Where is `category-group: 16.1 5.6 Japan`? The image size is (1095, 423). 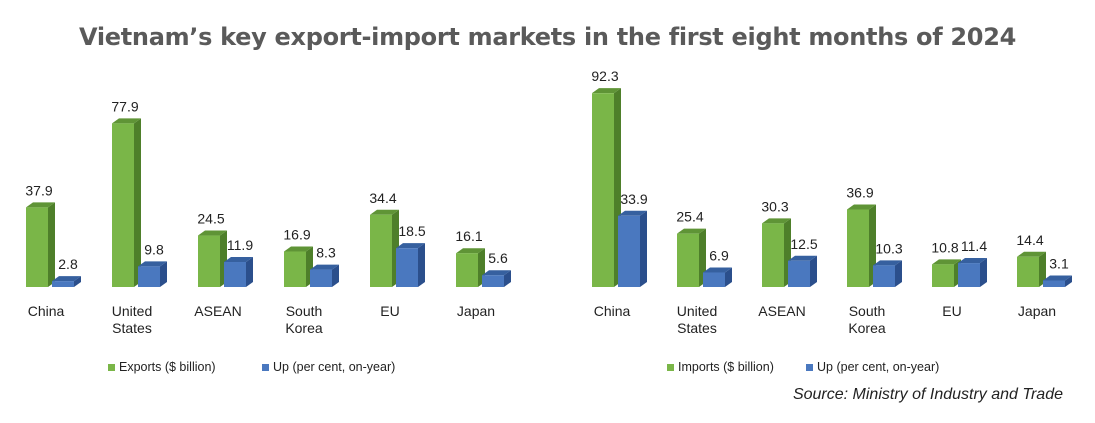
category-group: 16.1 5.6 Japan is located at coordinates (483, 273).